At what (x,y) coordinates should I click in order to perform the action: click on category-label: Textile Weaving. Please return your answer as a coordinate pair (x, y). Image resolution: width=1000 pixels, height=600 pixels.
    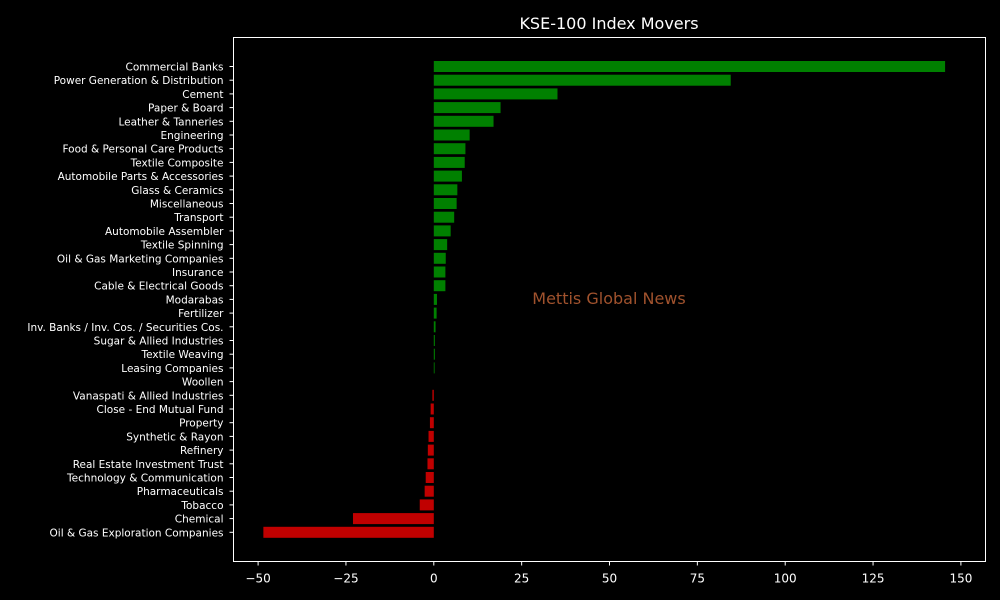
    Looking at the image, I should click on (182, 355).